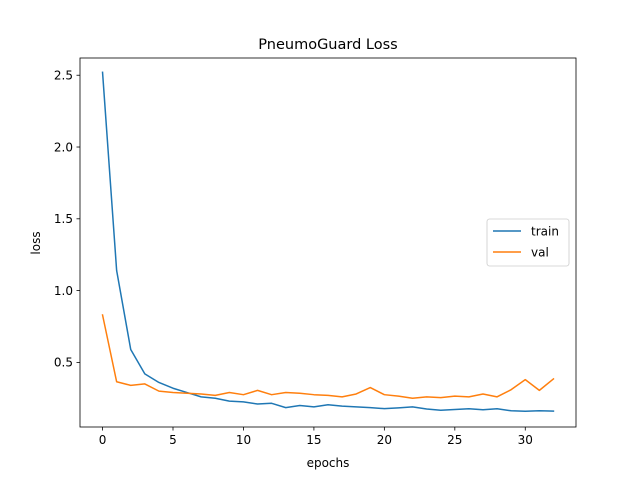  What do you see at coordinates (173, 440) in the screenshot?
I see `x-tick-label: 5` at bounding box center [173, 440].